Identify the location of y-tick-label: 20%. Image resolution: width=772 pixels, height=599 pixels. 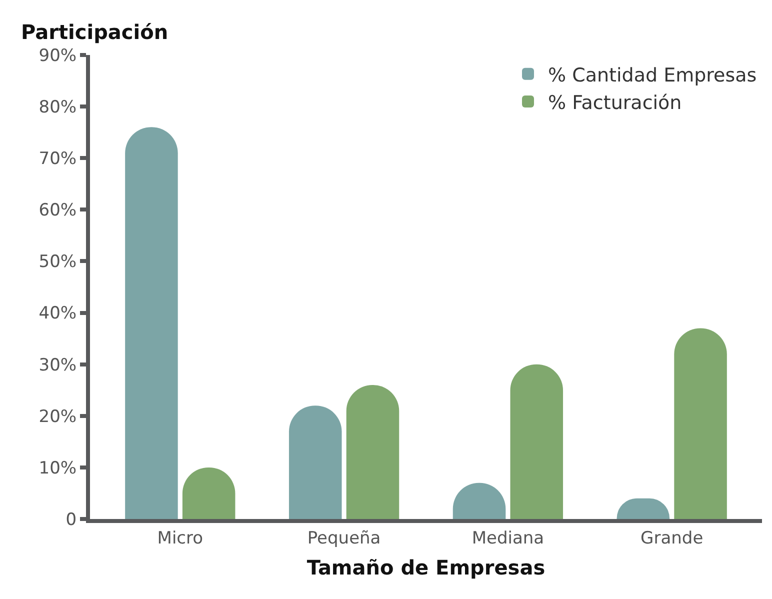
(57, 416).